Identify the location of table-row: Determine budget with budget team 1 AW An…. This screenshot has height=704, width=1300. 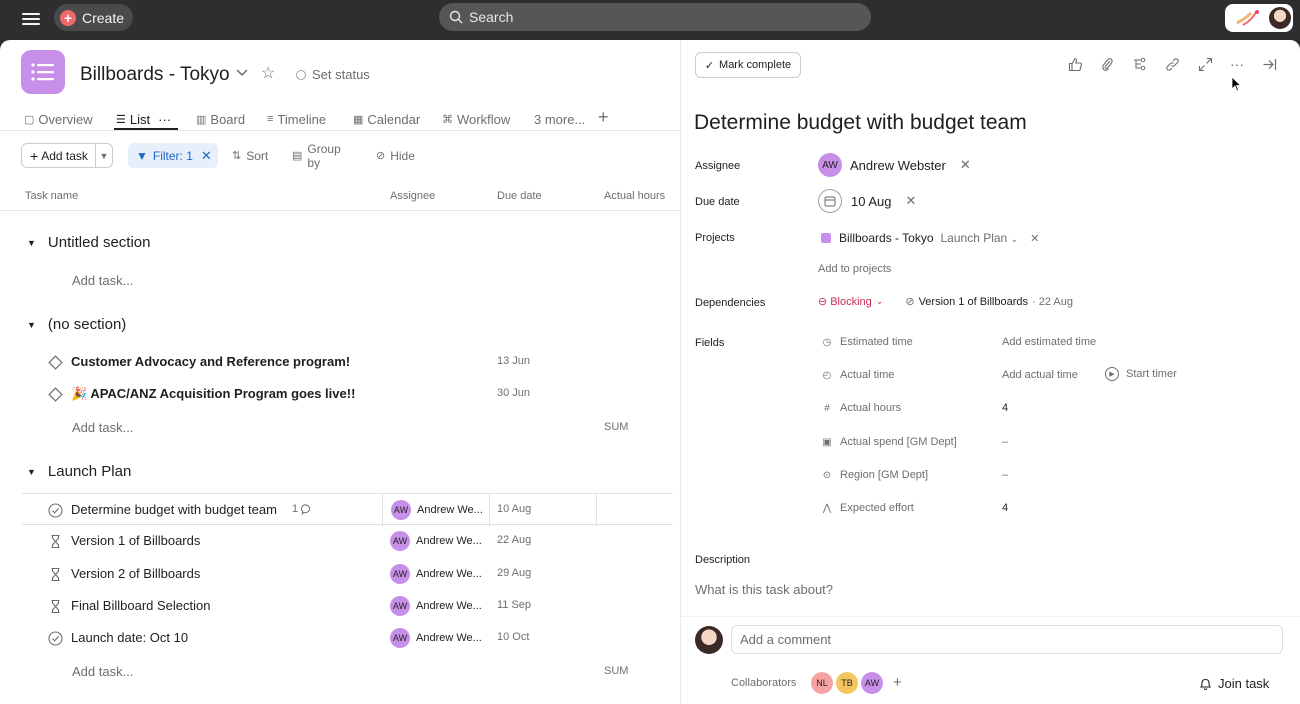
(347, 509).